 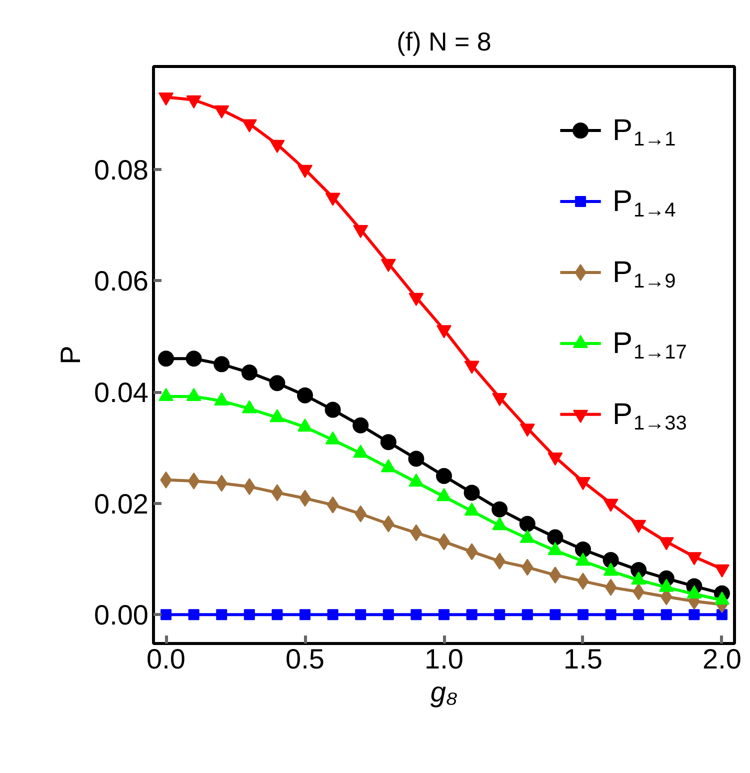 What do you see at coordinates (121, 281) in the screenshot?
I see `y-tick-label: 0.06` at bounding box center [121, 281].